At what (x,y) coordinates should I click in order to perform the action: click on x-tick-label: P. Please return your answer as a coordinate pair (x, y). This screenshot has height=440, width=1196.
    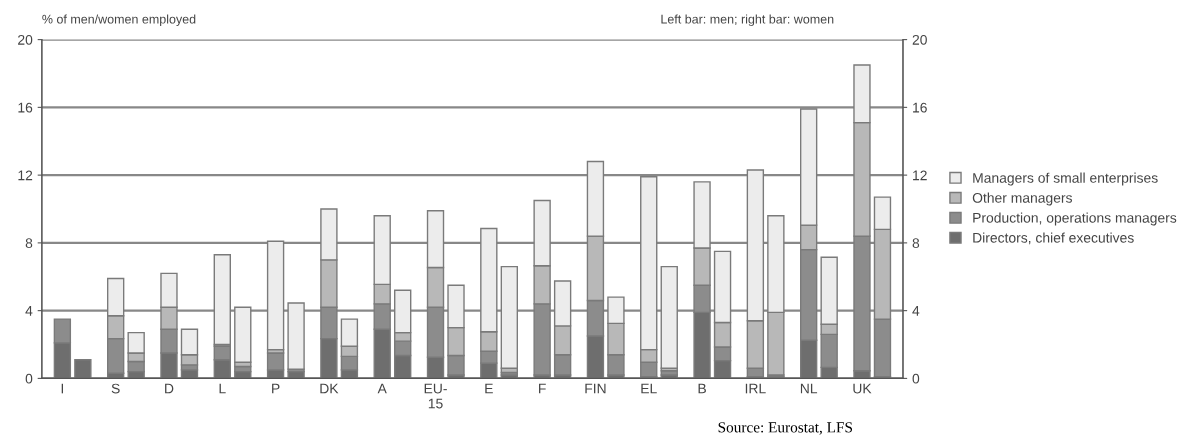
    Looking at the image, I should click on (276, 388).